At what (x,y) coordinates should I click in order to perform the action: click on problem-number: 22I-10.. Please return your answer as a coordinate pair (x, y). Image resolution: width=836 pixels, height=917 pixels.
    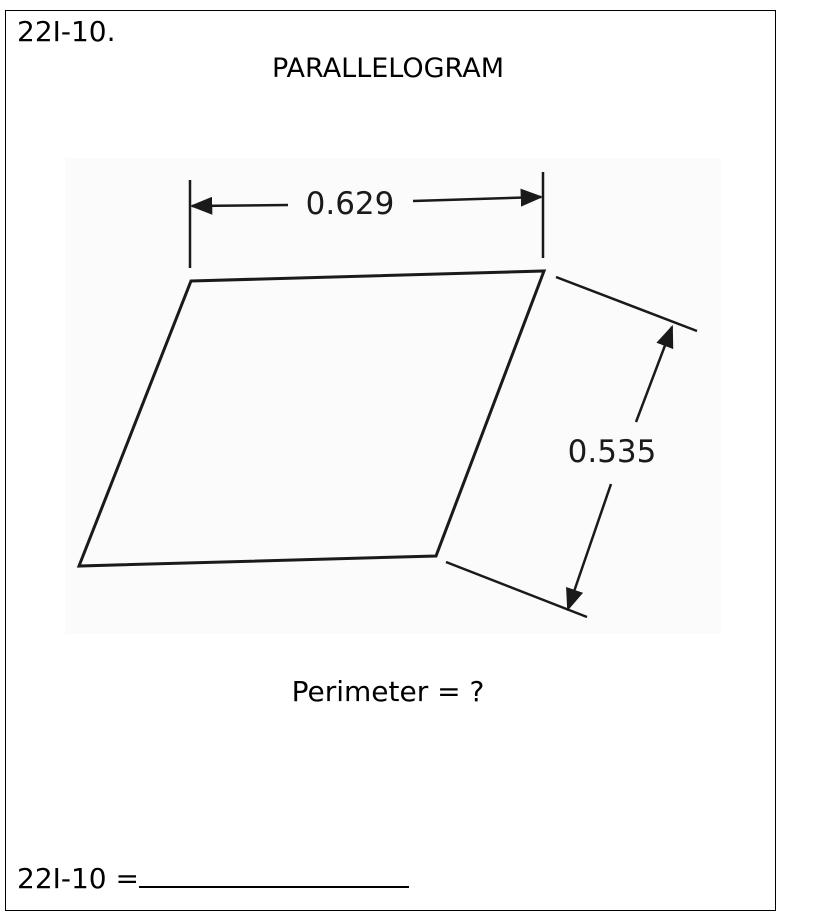
    Looking at the image, I should click on (66, 31).